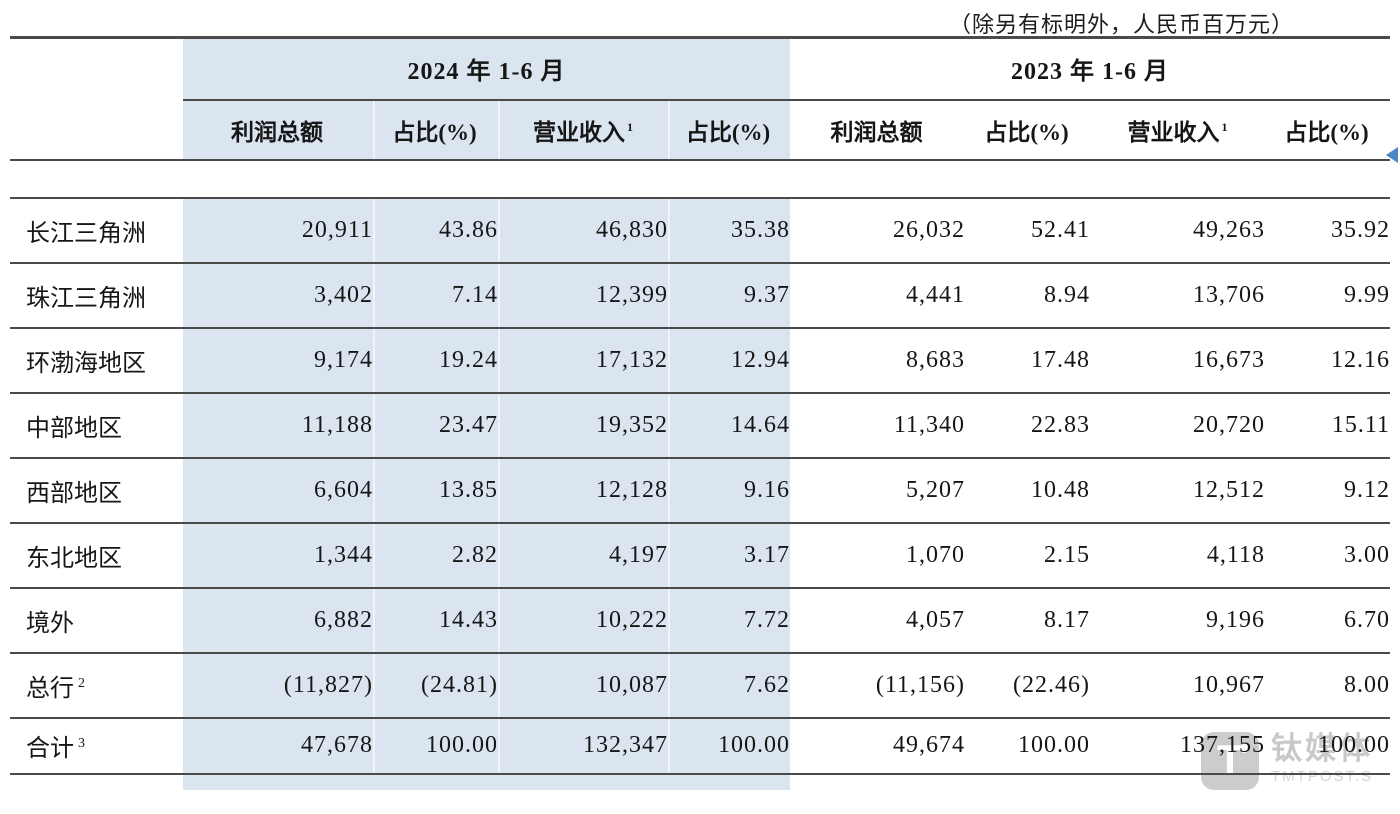 This screenshot has height=814, width=1400. What do you see at coordinates (877, 360) in the screenshot?
I see `cell-profit-2023: 8,683` at bounding box center [877, 360].